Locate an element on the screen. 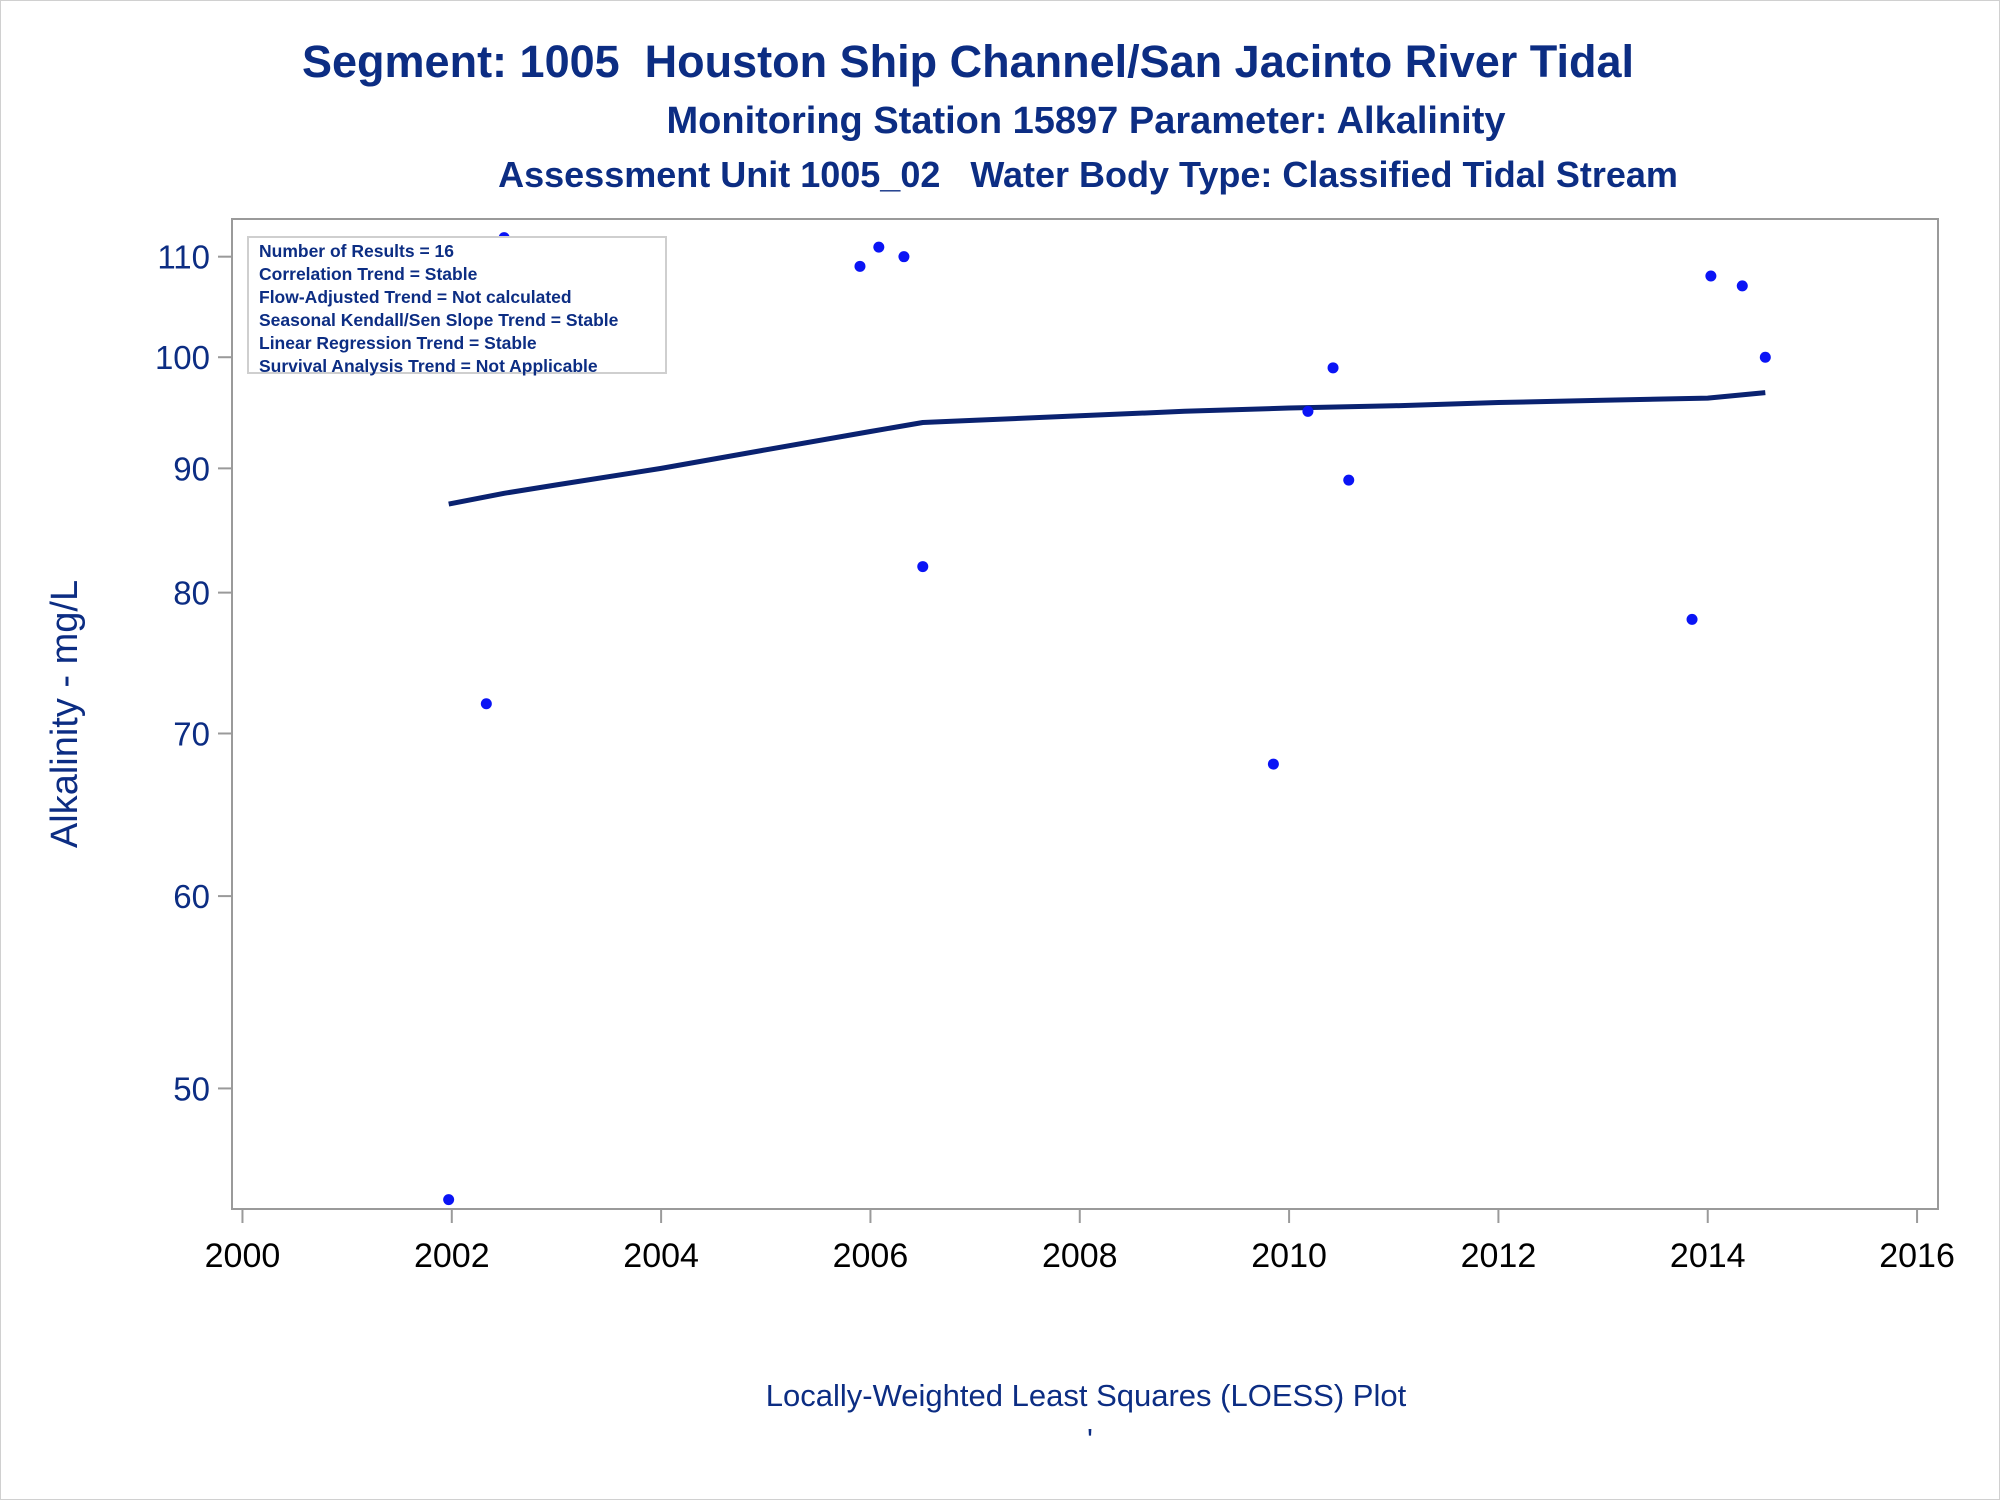 This screenshot has width=2000, height=1500. y-tick-label: 90 is located at coordinates (191, 468).